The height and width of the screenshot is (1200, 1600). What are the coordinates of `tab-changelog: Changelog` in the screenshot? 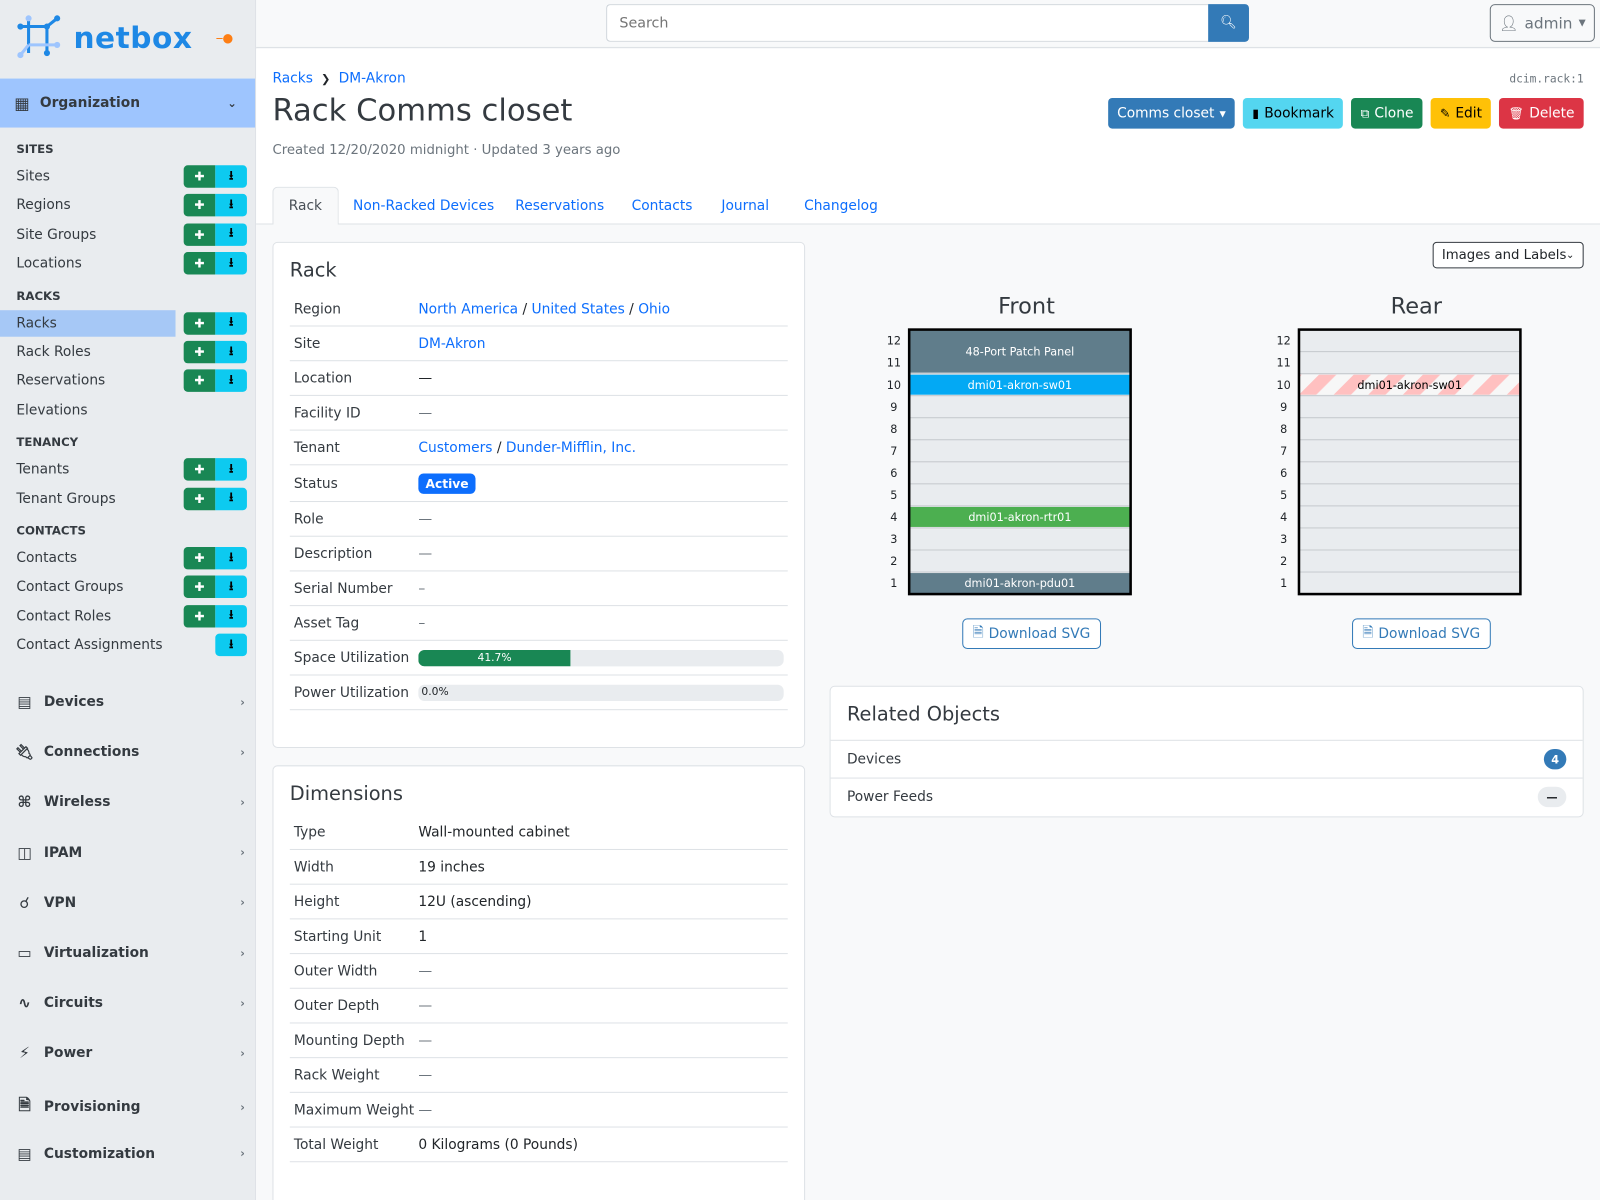 It's located at (841, 205).